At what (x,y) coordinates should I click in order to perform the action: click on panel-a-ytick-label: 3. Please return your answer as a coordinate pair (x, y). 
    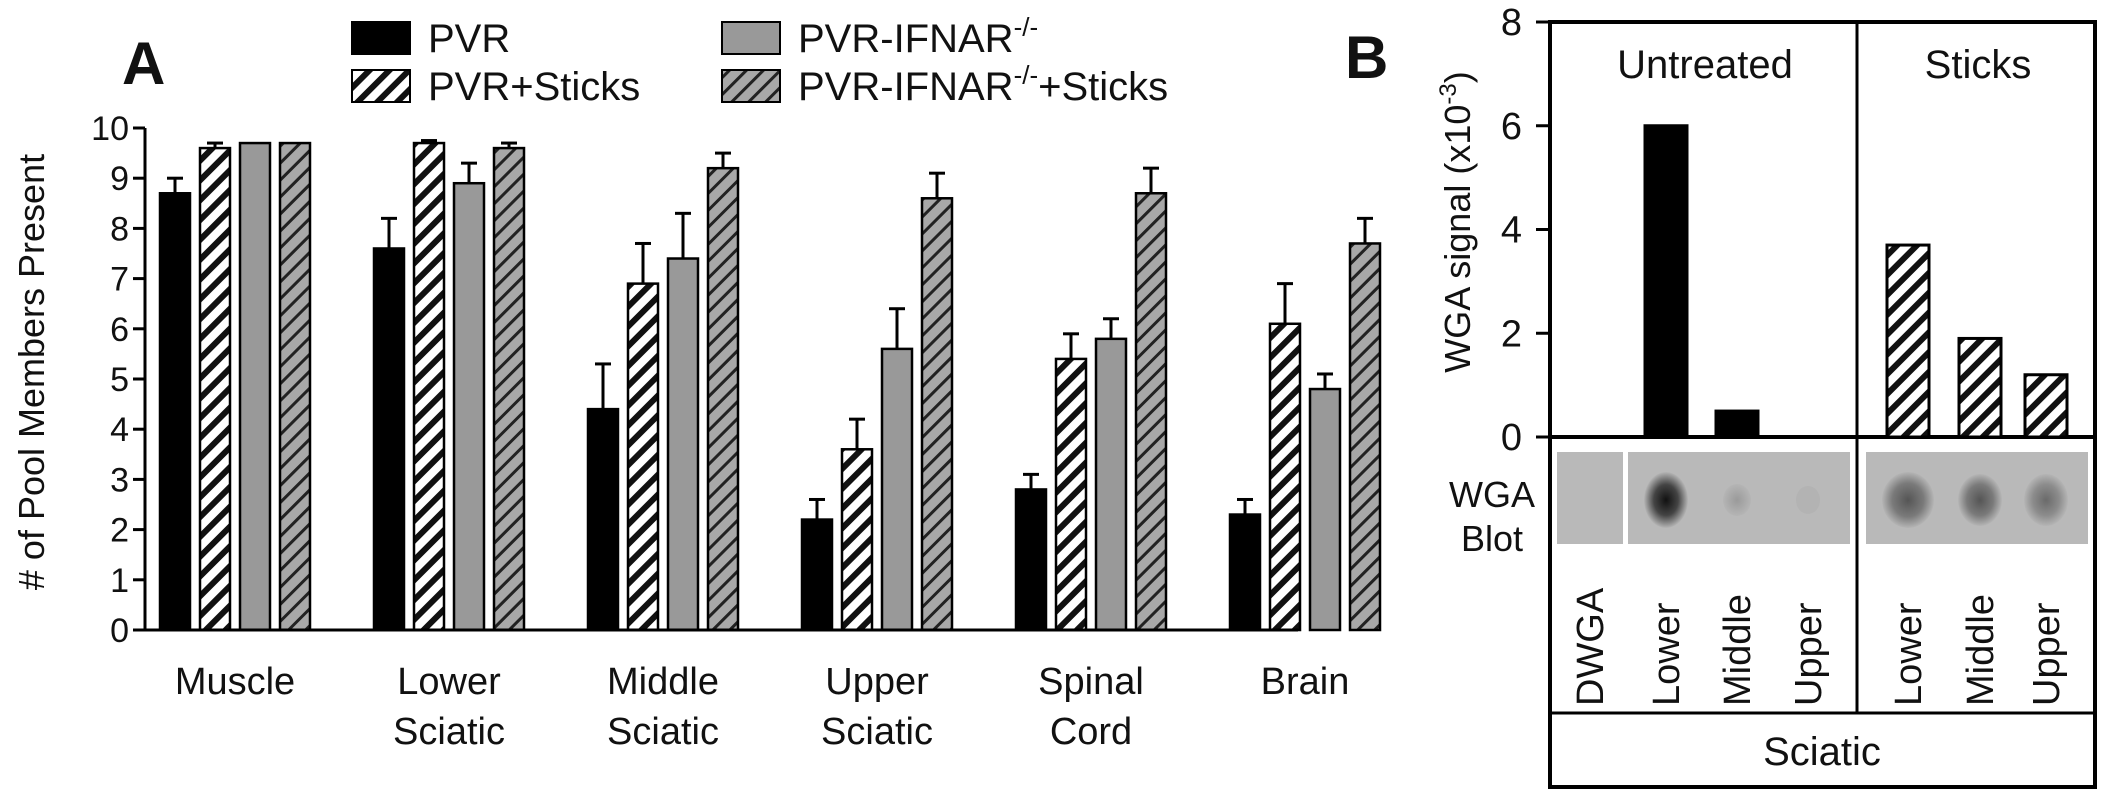
    Looking at the image, I should click on (119, 480).